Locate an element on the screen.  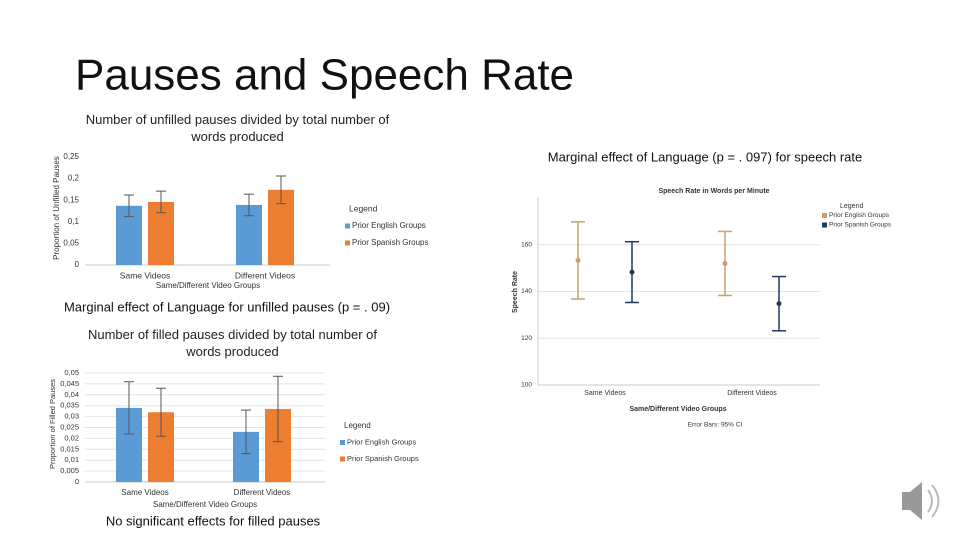
y-tick-label: 140 is located at coordinates (526, 291).